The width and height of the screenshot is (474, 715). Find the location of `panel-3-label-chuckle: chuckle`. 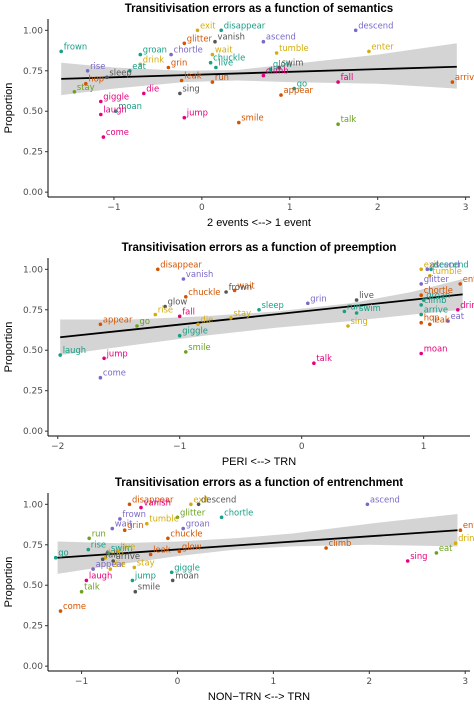

panel-3-label-chuckle: chuckle is located at coordinates (186, 533).